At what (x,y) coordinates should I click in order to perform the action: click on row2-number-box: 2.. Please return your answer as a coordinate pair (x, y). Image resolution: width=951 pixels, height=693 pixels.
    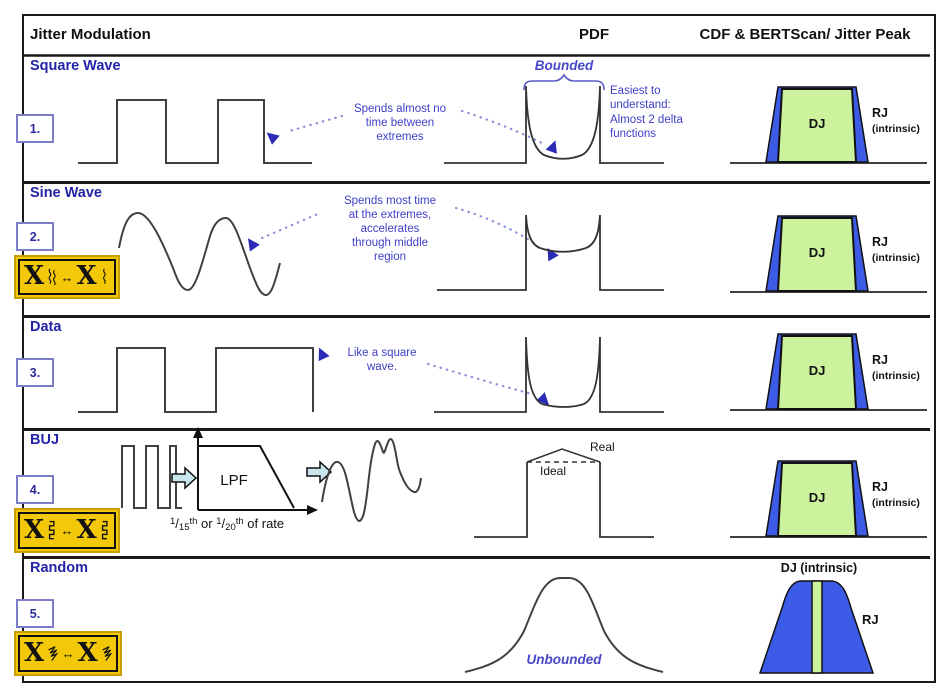
    Looking at the image, I should click on (35, 236).